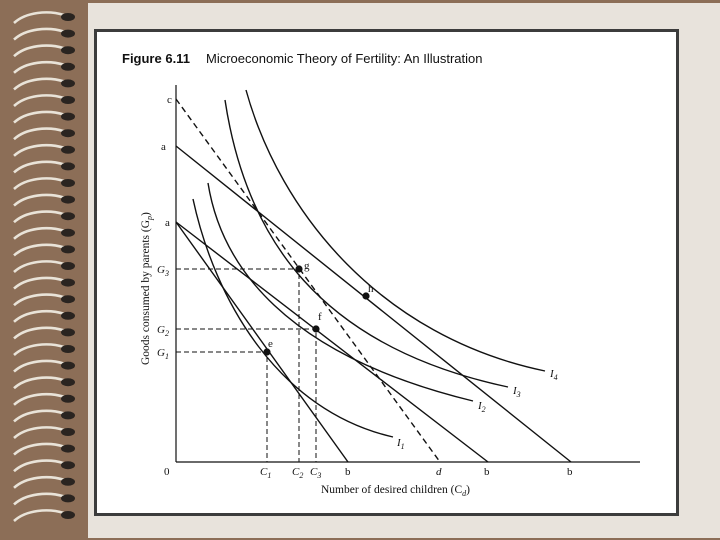  What do you see at coordinates (366, 296) in the screenshot?
I see `point-h` at bounding box center [366, 296].